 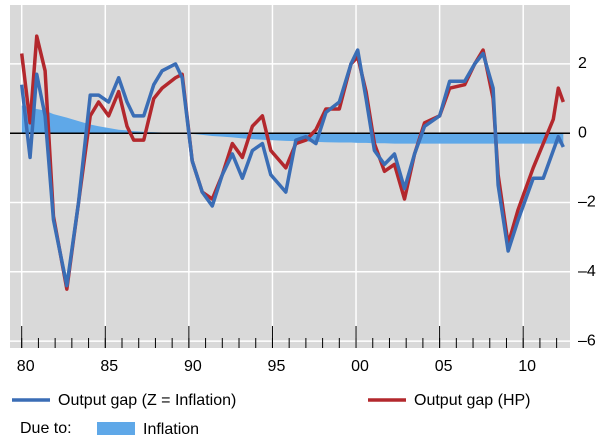 What do you see at coordinates (277, 366) in the screenshot?
I see `x-tick-label: 95` at bounding box center [277, 366].